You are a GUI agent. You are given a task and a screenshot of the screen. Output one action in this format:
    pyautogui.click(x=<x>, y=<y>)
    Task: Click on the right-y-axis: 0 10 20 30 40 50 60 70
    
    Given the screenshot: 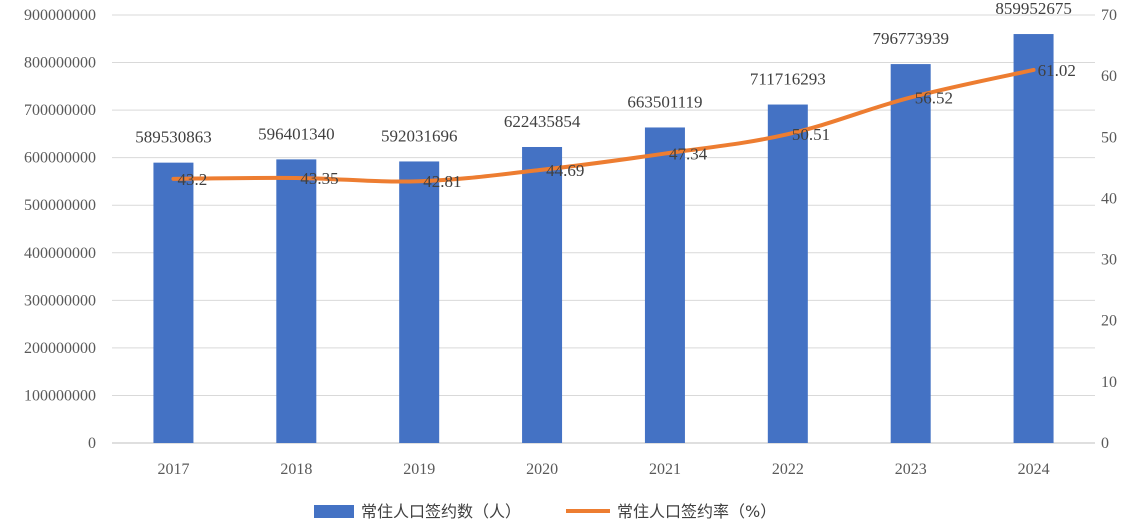 What is the action you would take?
    pyautogui.click(x=1109, y=229)
    